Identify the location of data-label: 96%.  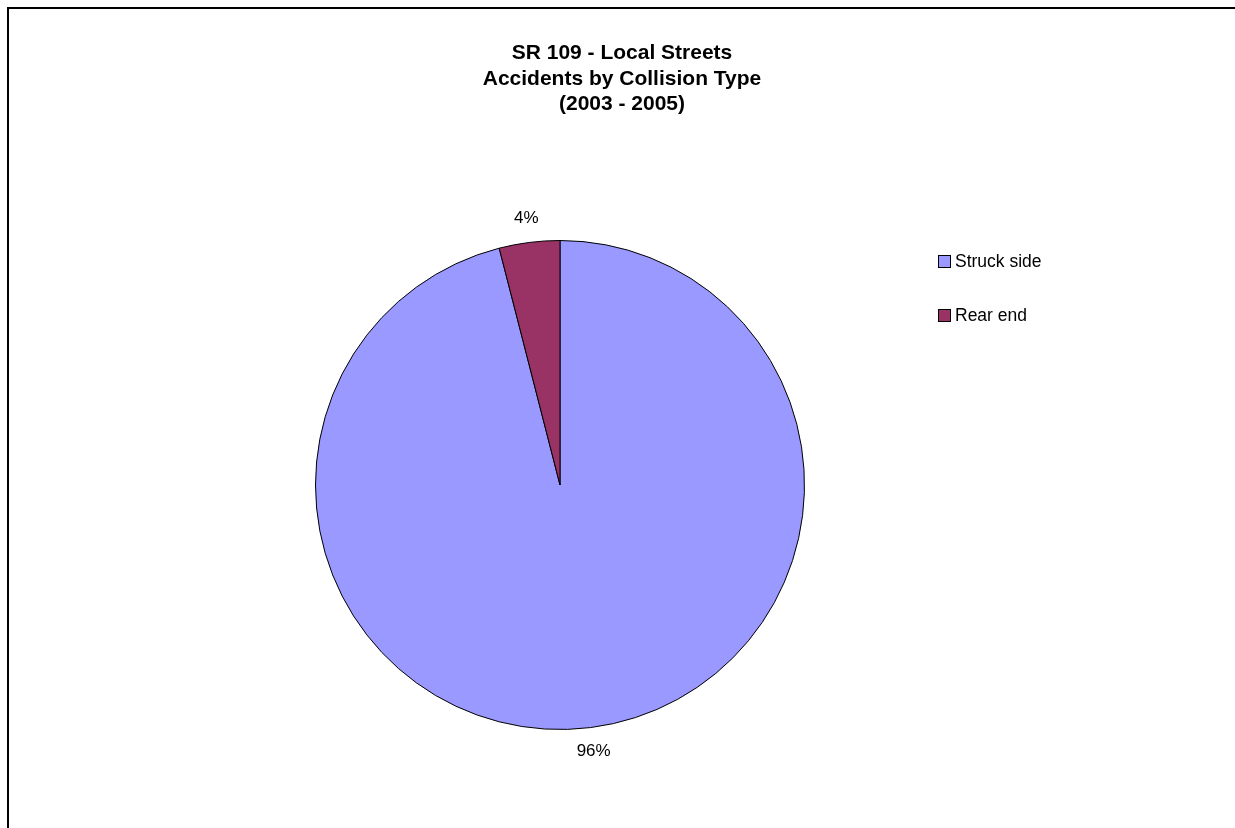
(593, 751).